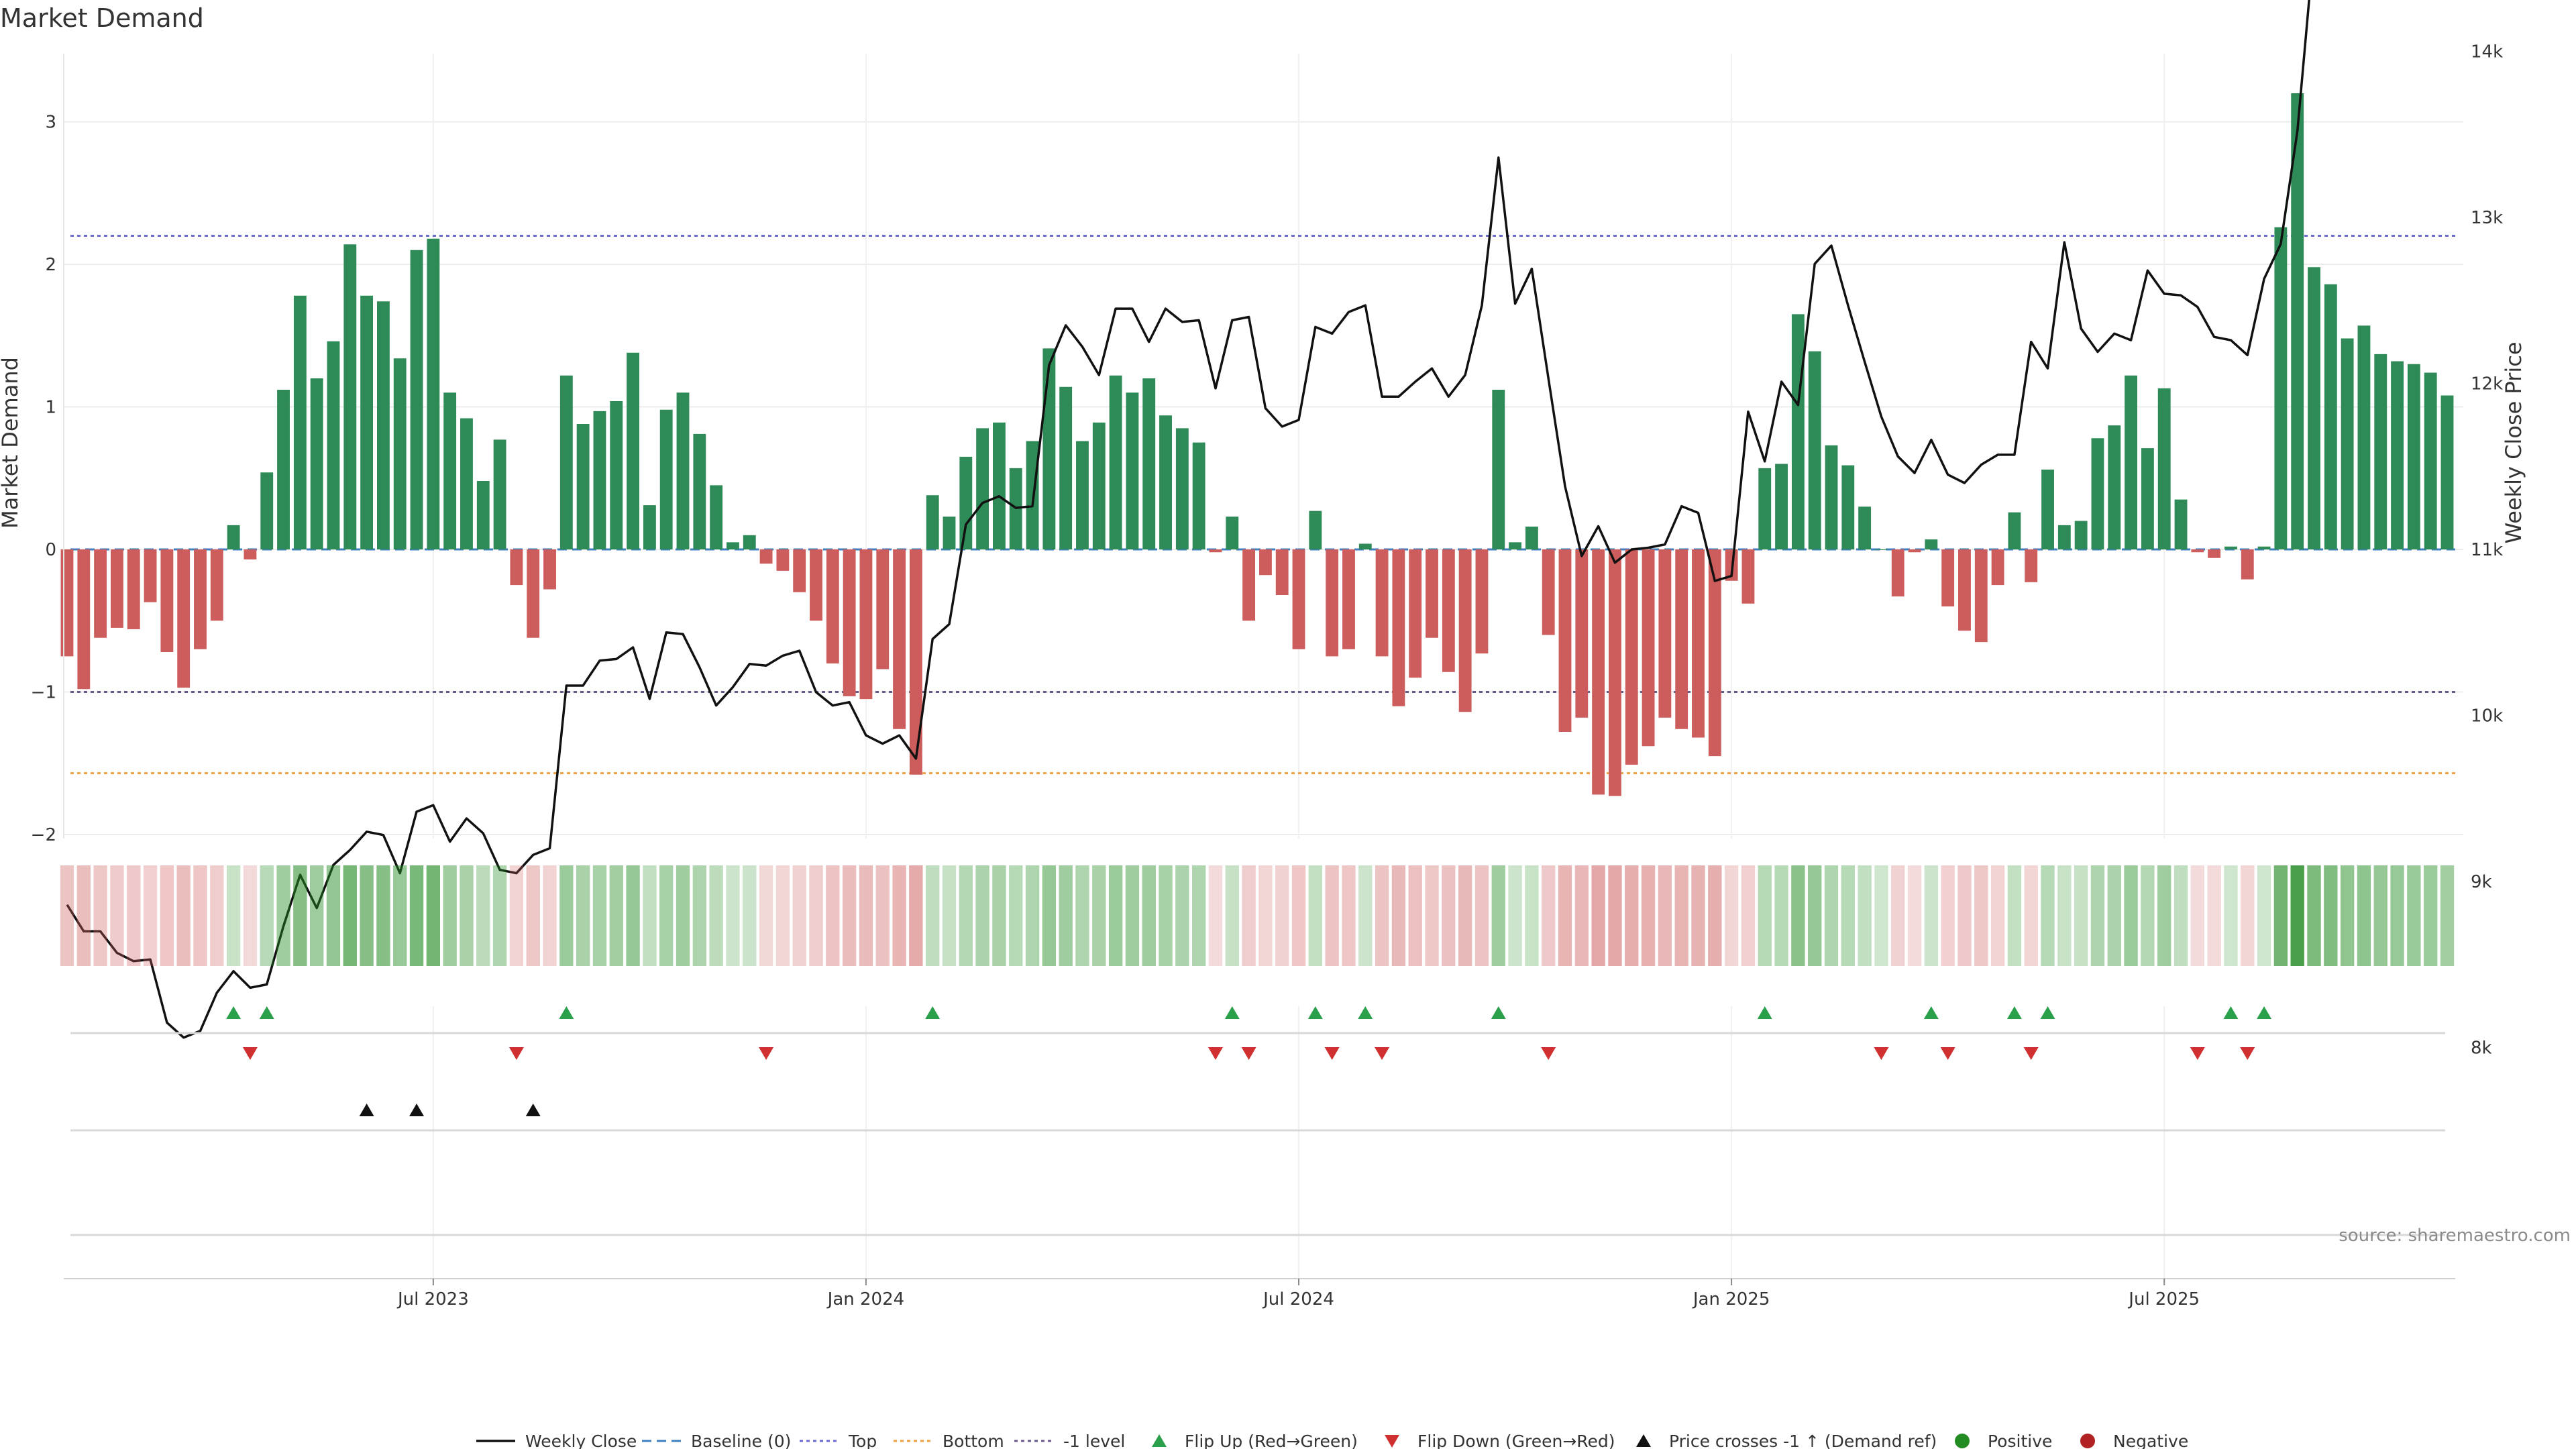 This screenshot has width=2576, height=1449. I want to click on right-axis-label: Weekly Close Price, so click(2513, 442).